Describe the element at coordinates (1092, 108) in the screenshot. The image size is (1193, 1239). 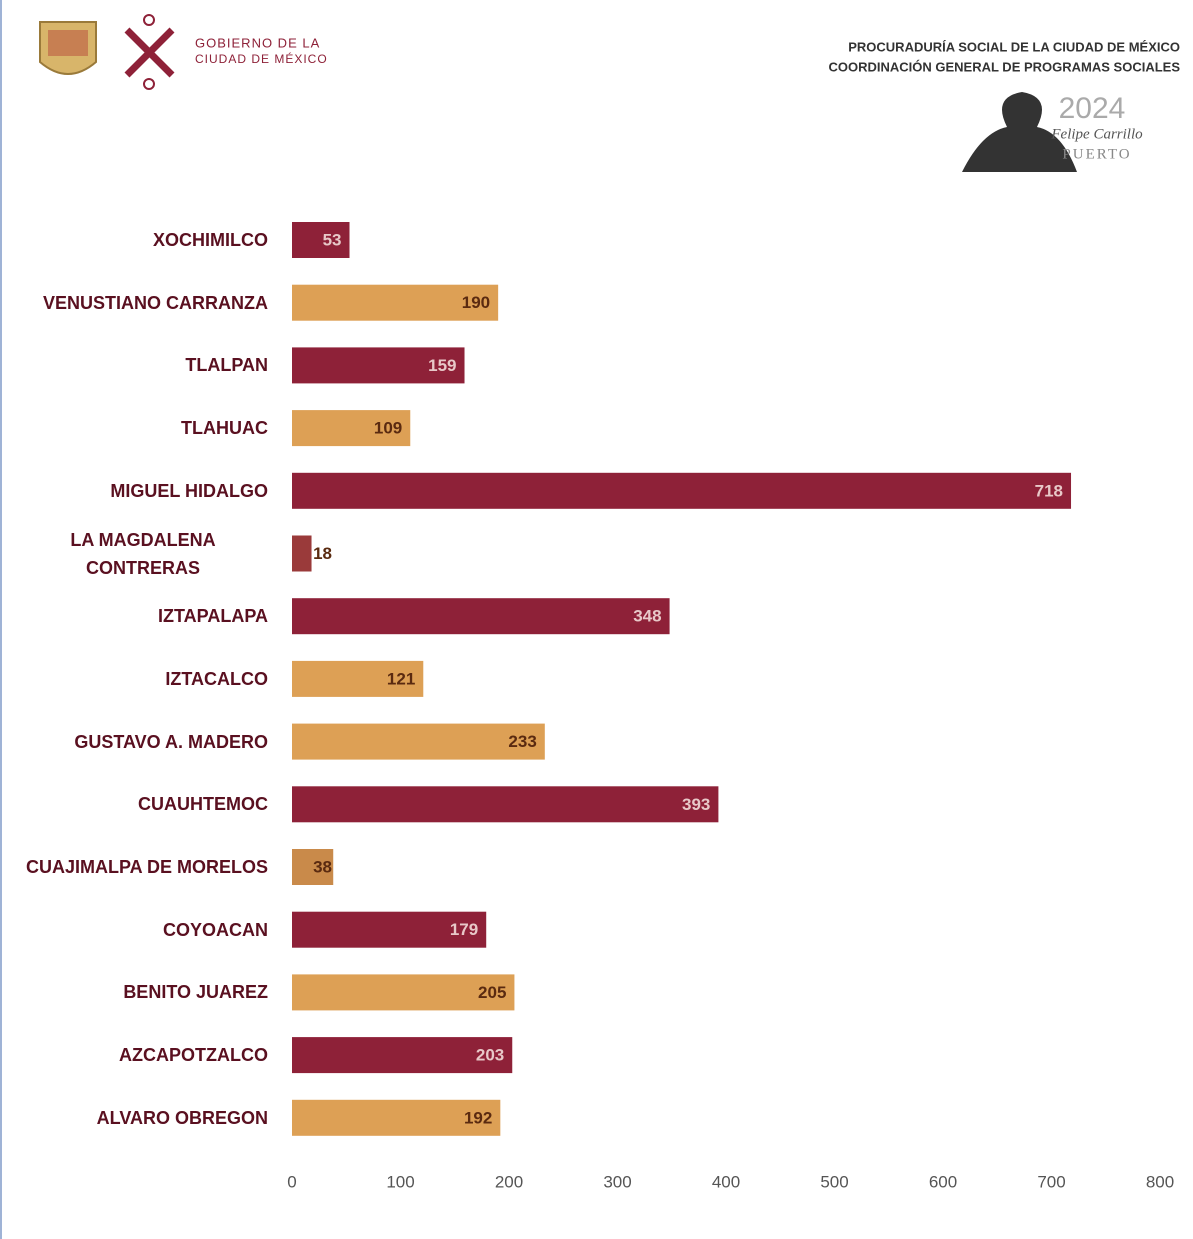
I see `year: 2024` at that location.